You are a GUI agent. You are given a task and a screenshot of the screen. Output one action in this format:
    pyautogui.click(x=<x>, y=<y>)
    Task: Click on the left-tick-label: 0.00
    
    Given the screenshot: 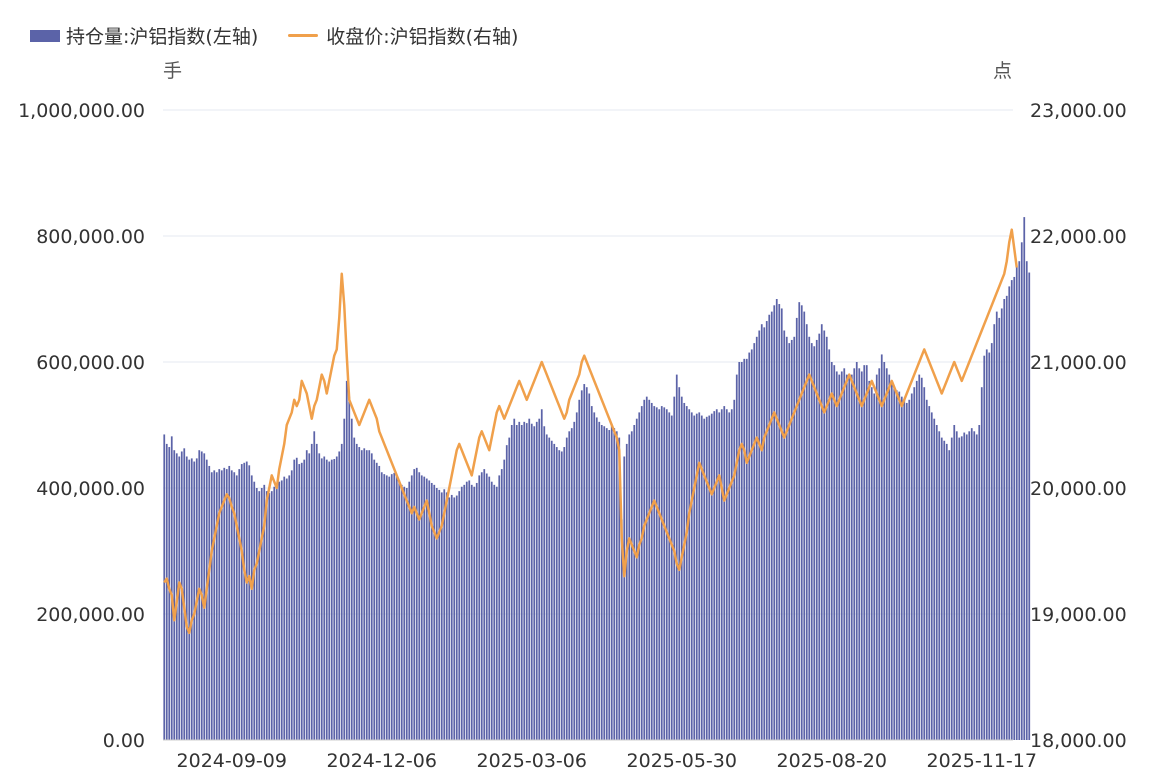 What is the action you would take?
    pyautogui.click(x=124, y=741)
    